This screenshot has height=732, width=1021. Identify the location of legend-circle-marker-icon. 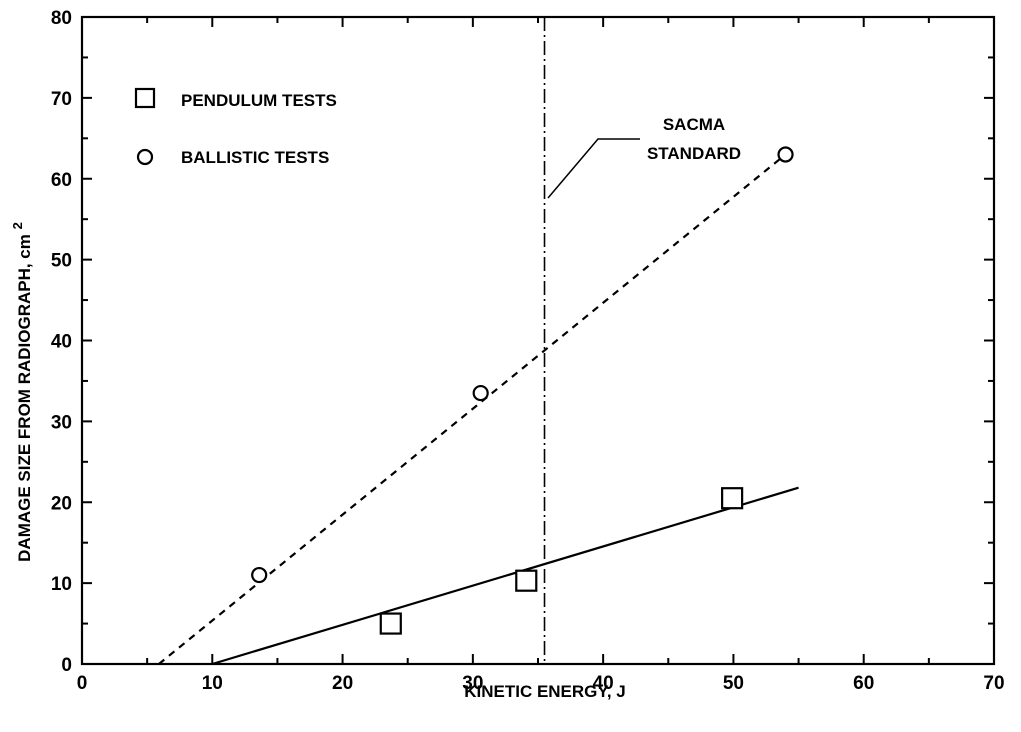
(145, 157).